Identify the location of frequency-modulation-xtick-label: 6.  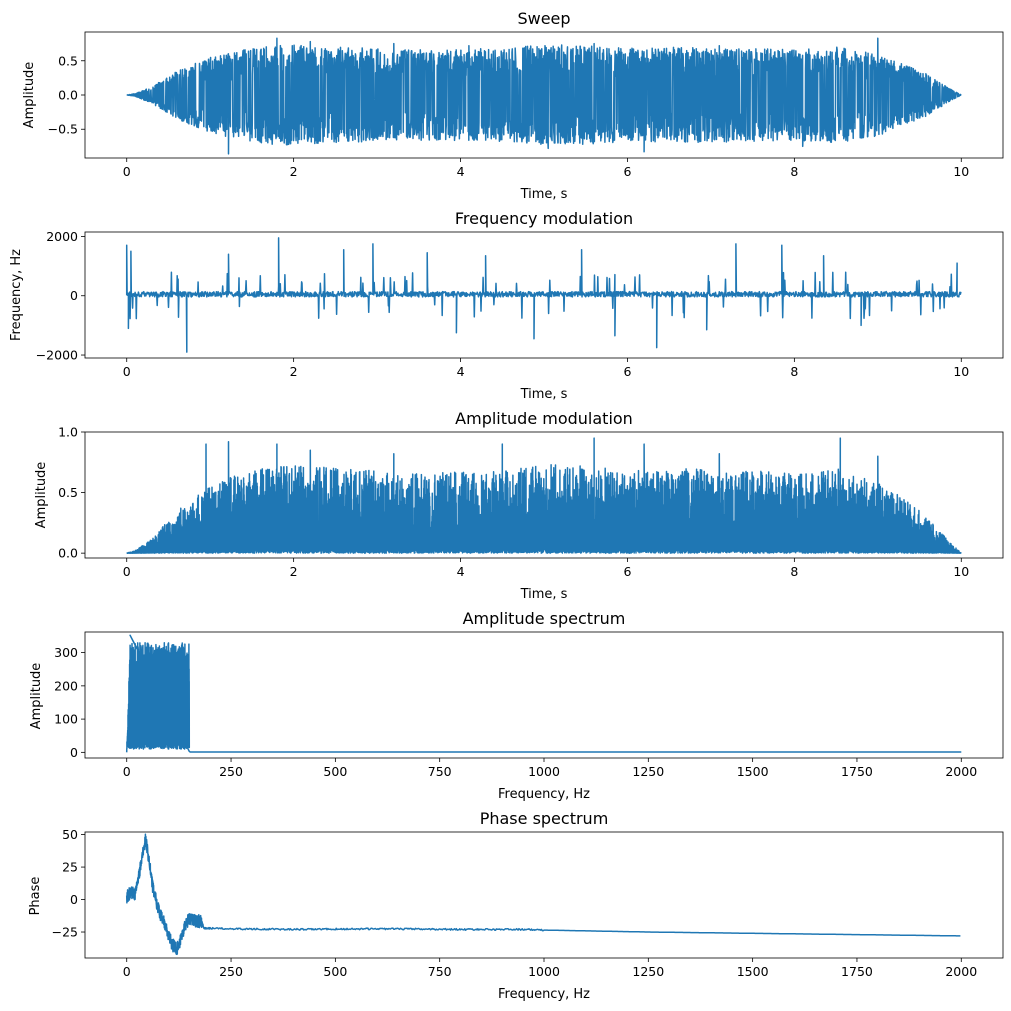
(627, 371).